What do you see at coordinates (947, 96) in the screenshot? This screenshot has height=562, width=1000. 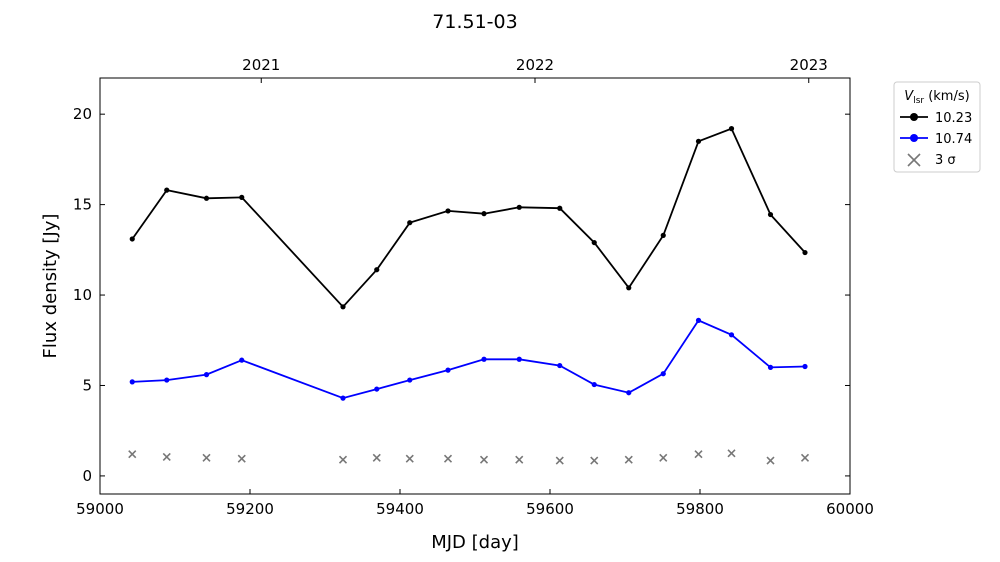 I see `legend-title-unit: (km/s)` at bounding box center [947, 96].